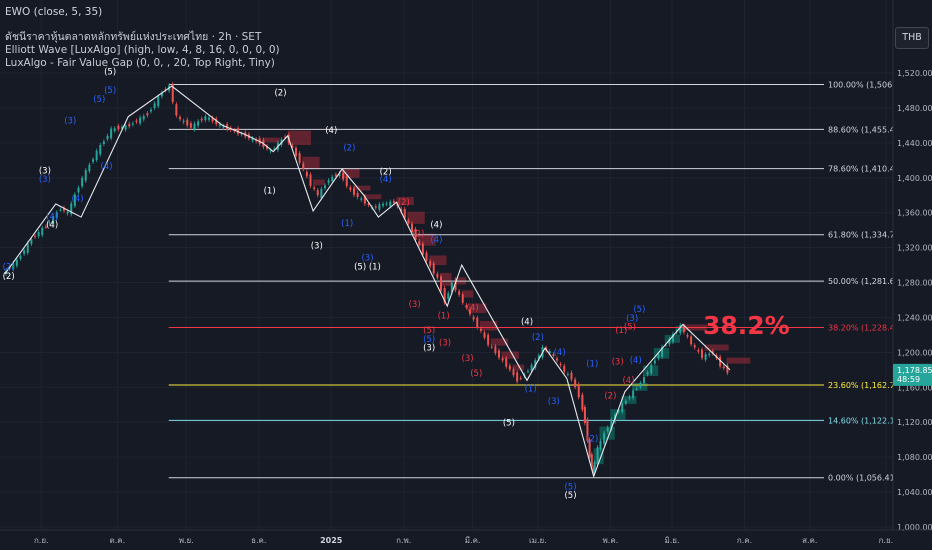 This screenshot has height=550, width=932. I want to click on price-tick-label: 1,160.00, so click(914, 387).